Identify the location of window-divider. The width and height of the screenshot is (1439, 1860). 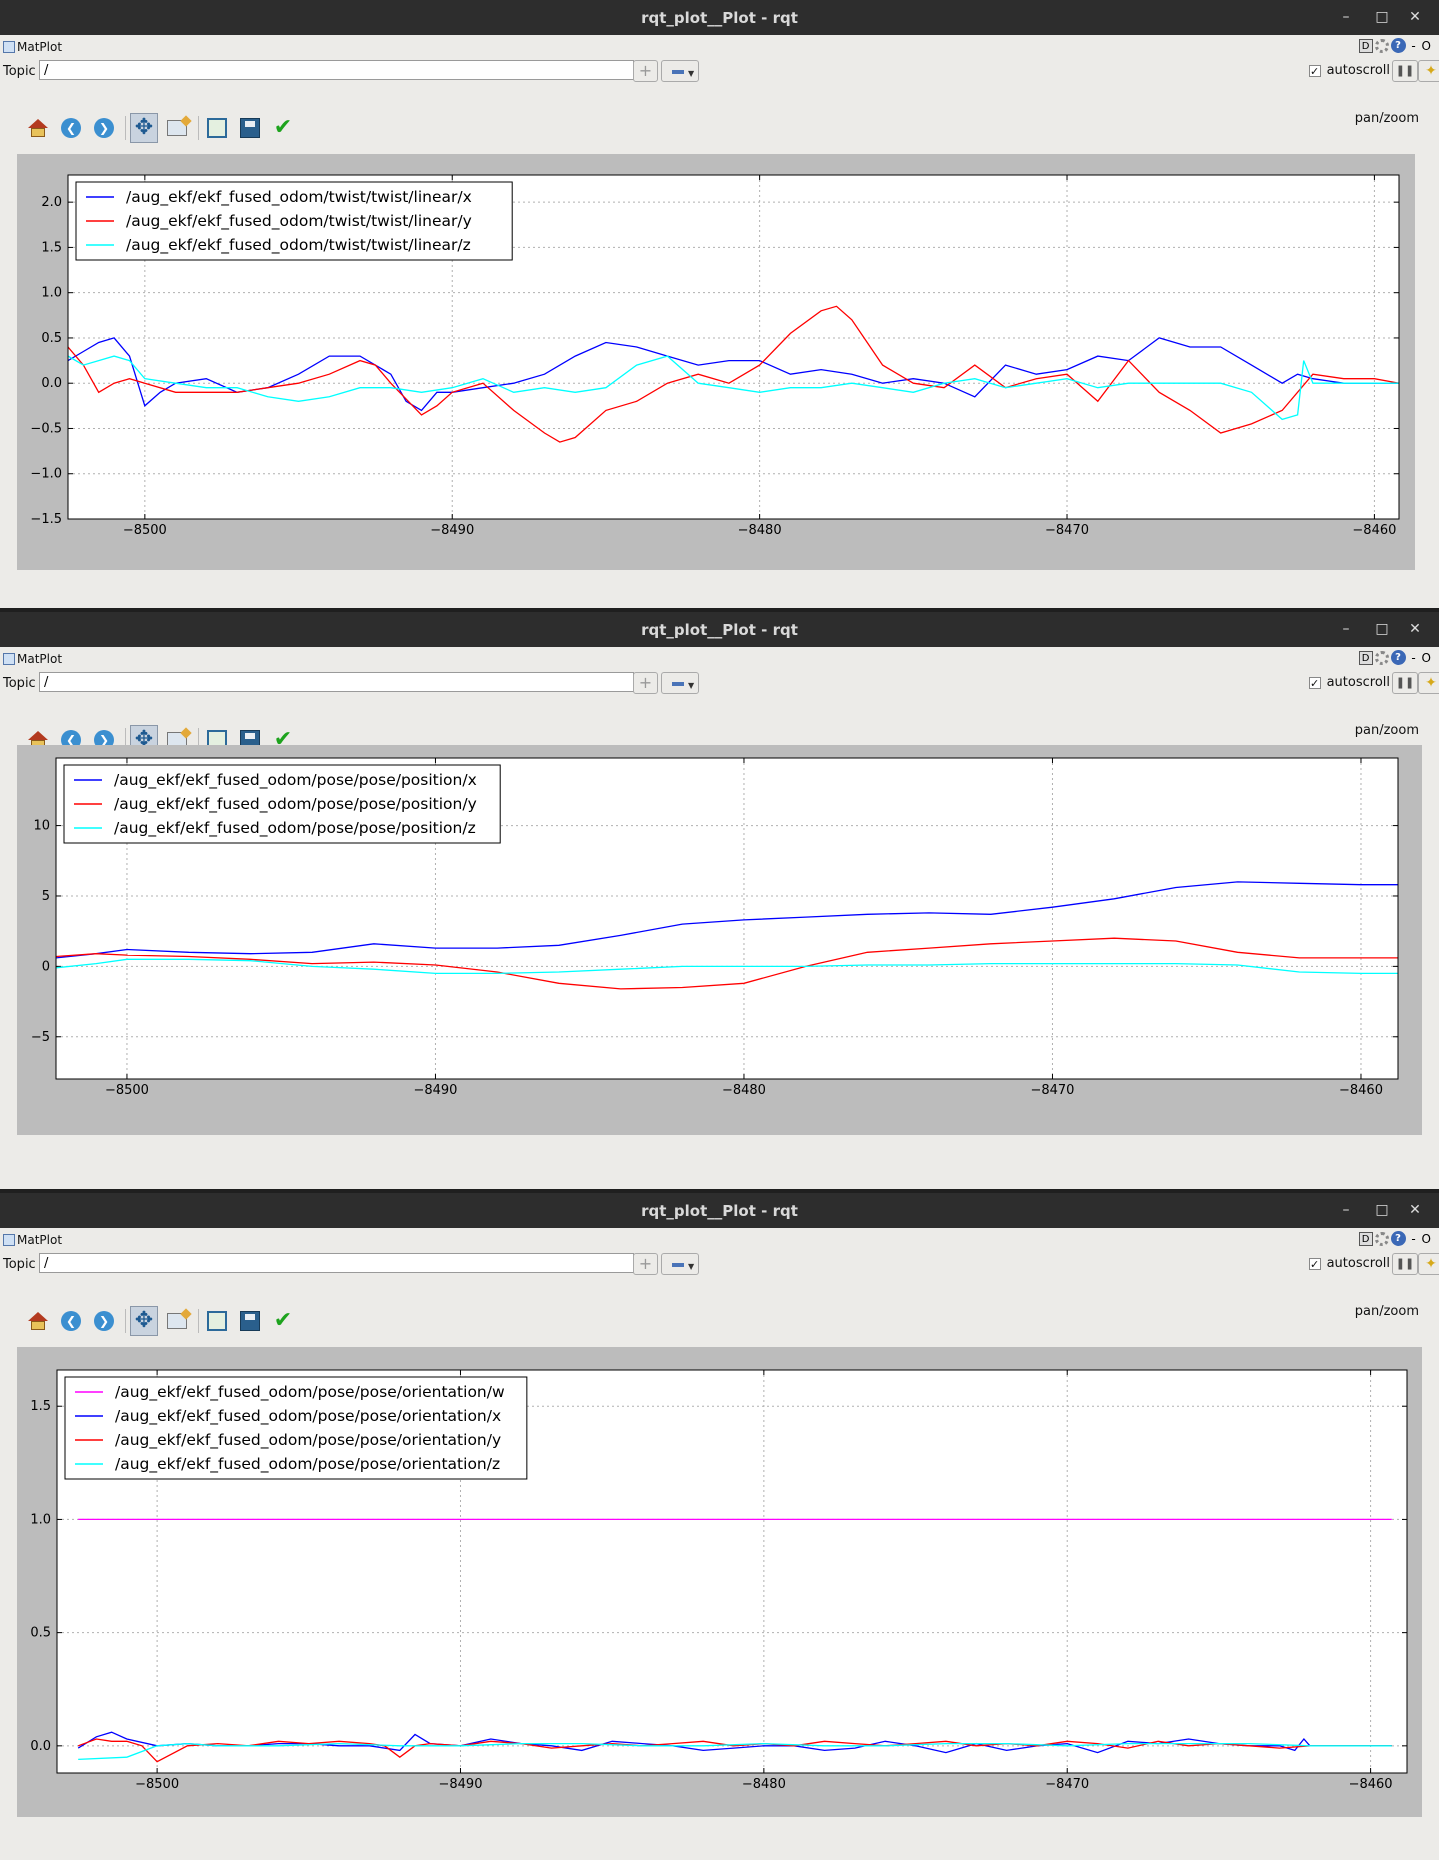
(719, 1191).